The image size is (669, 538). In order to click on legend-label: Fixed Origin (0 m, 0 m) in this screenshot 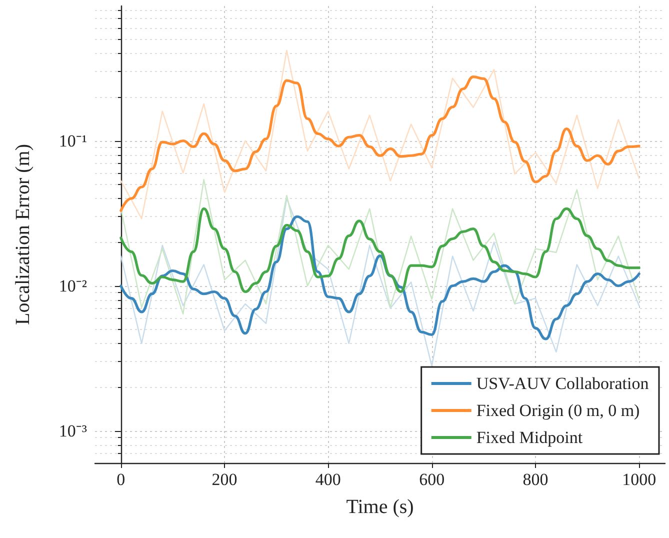, I will do `click(558, 410)`.